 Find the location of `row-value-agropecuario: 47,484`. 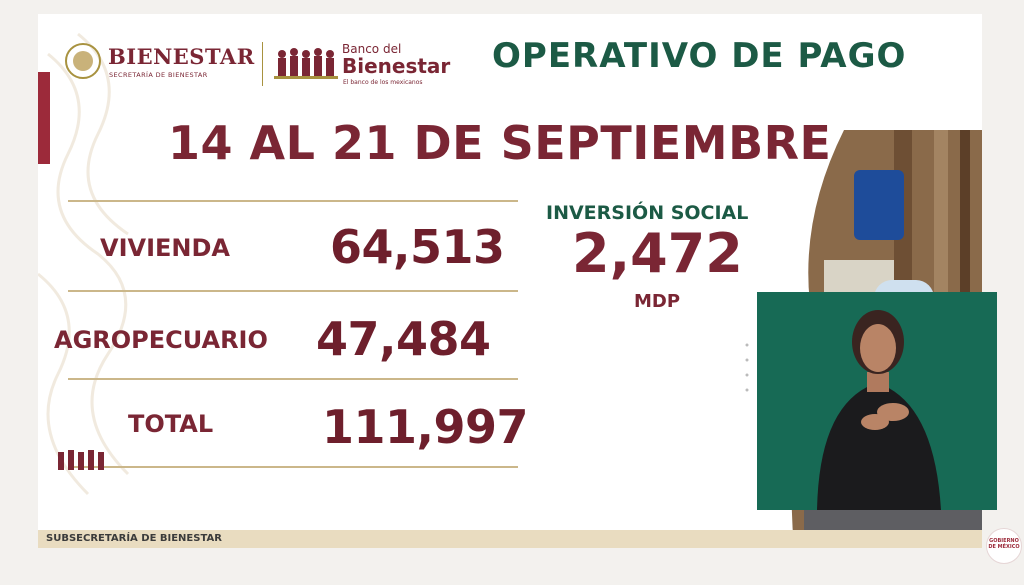

row-value-agropecuario: 47,484 is located at coordinates (403, 339).